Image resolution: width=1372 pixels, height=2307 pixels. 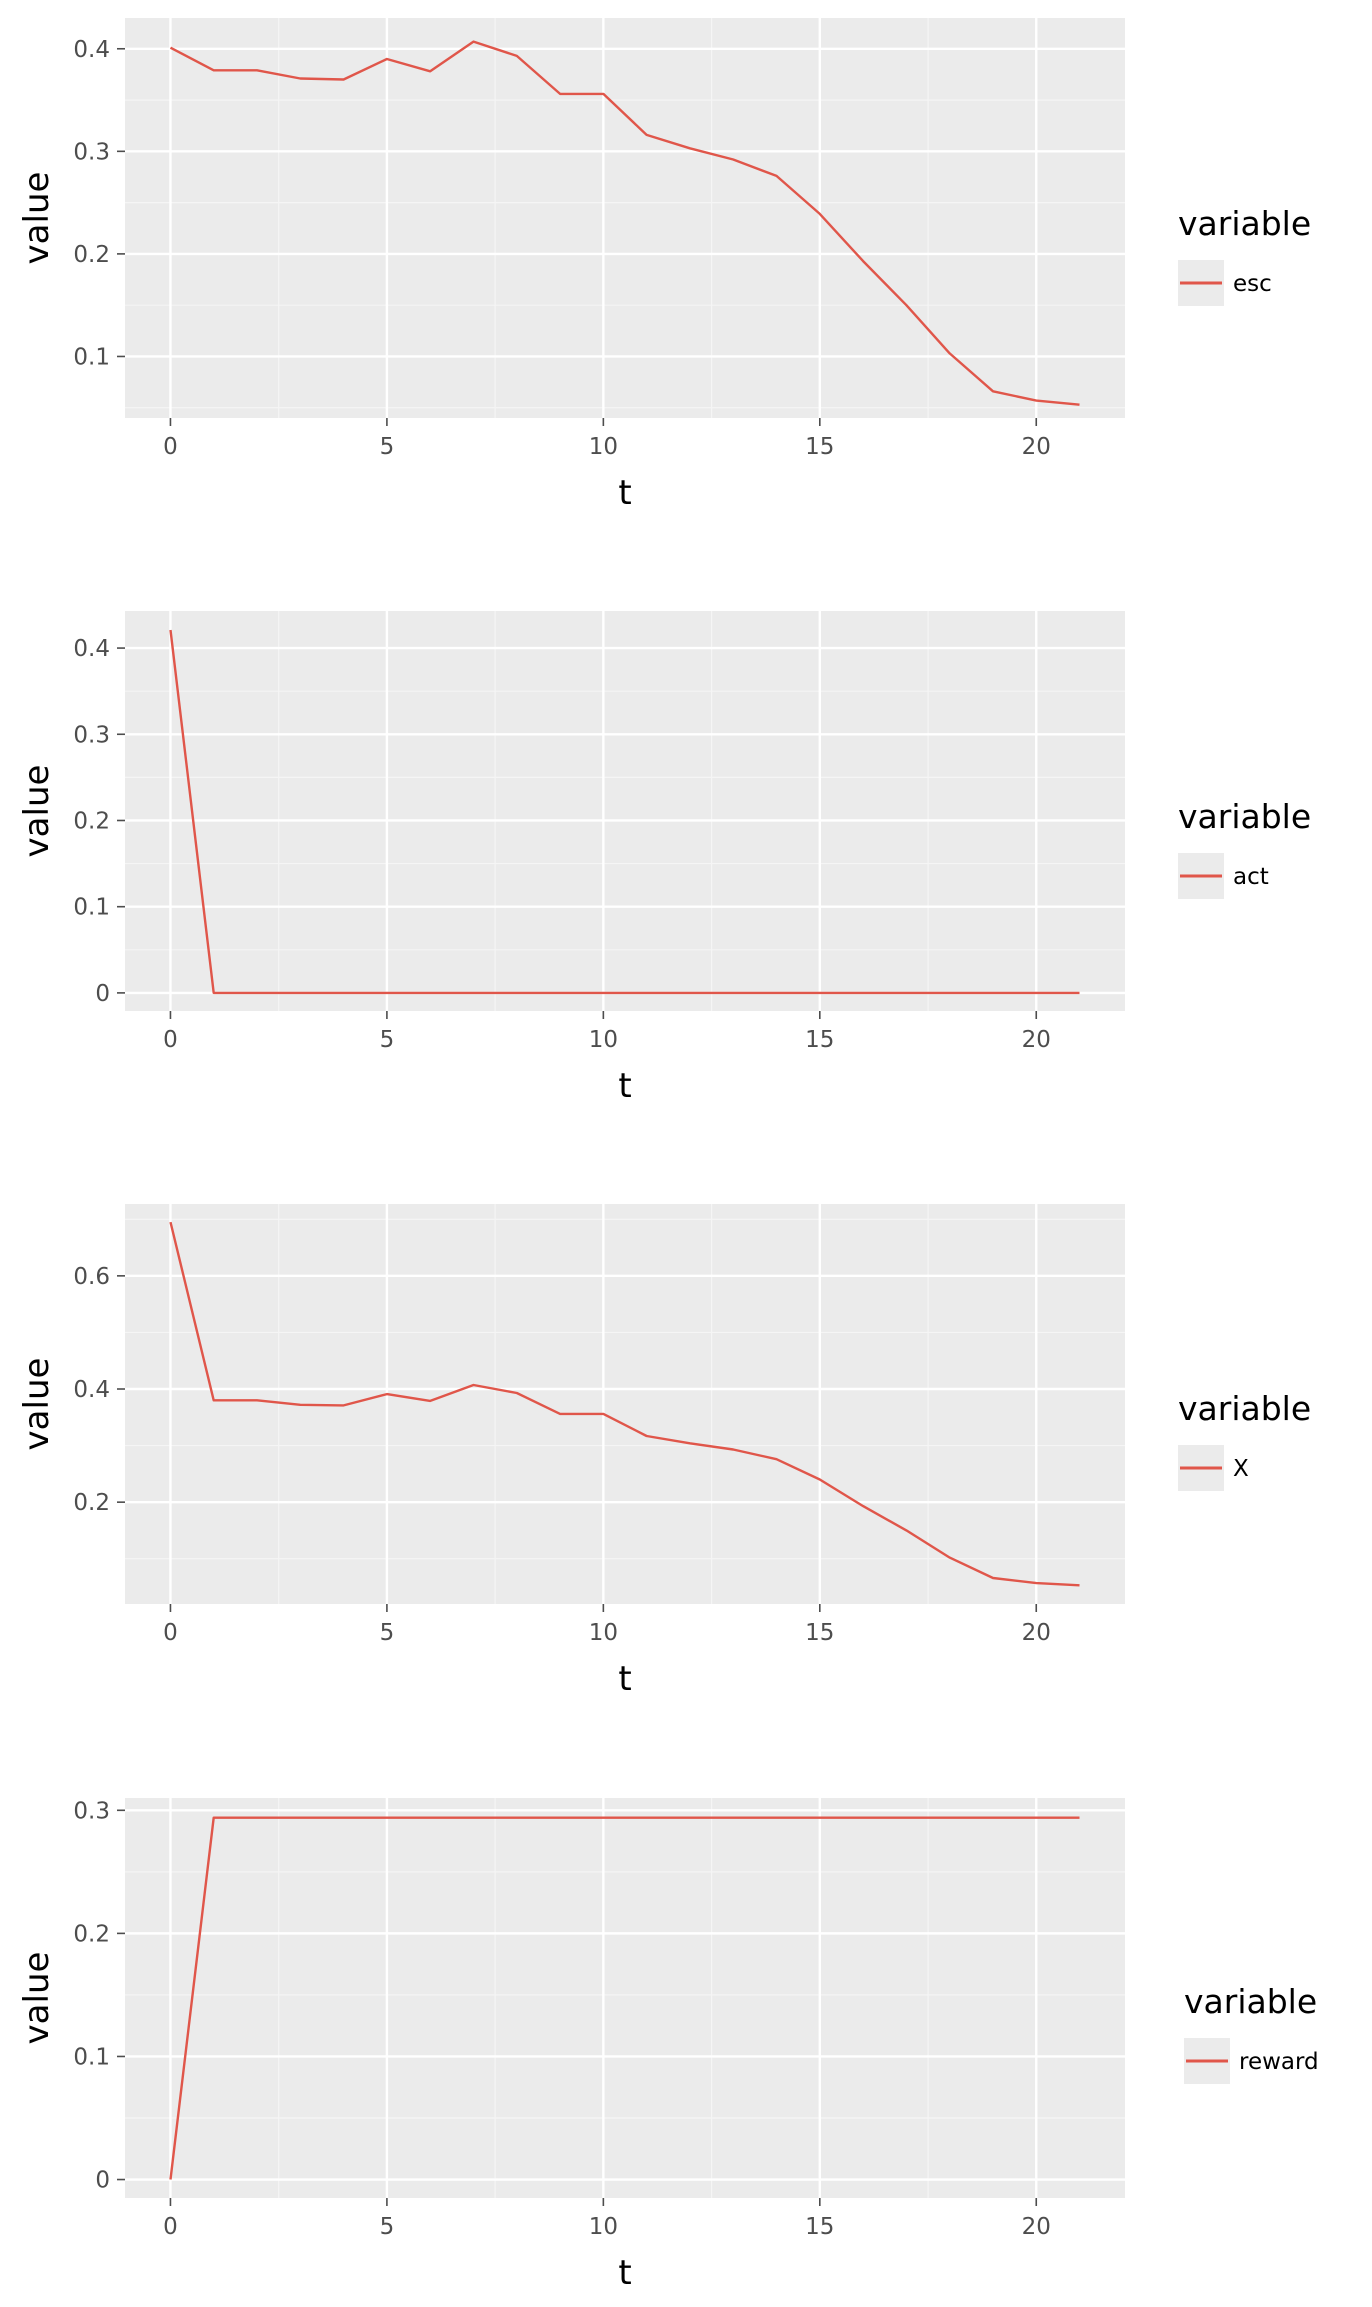 I want to click on y-tick-label: 0.6, so click(x=91, y=1277).